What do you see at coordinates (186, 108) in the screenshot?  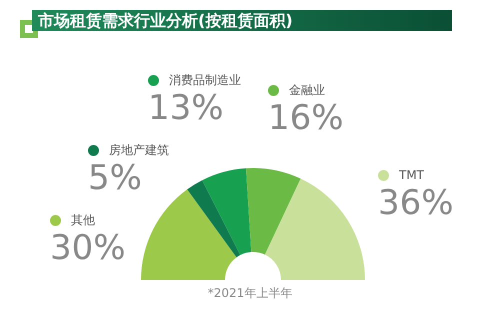 I see `data-label: 13%` at bounding box center [186, 108].